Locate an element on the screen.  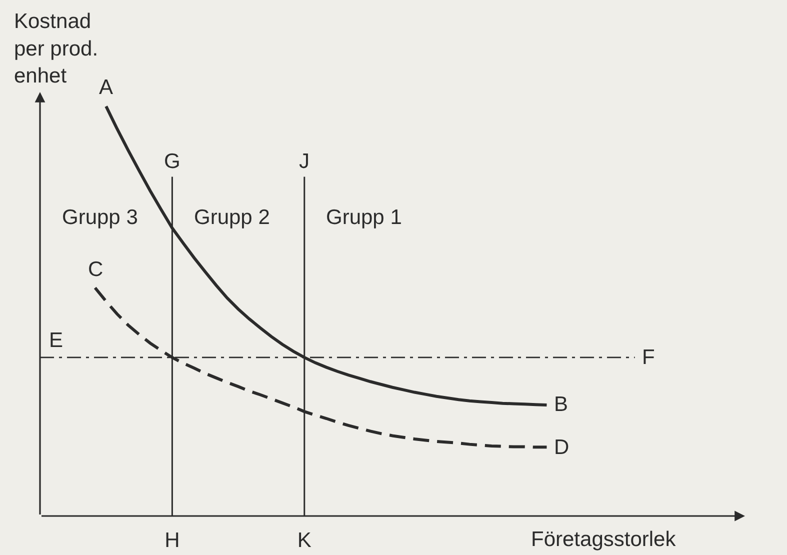
annotation: Grupp 1 is located at coordinates (364, 217).